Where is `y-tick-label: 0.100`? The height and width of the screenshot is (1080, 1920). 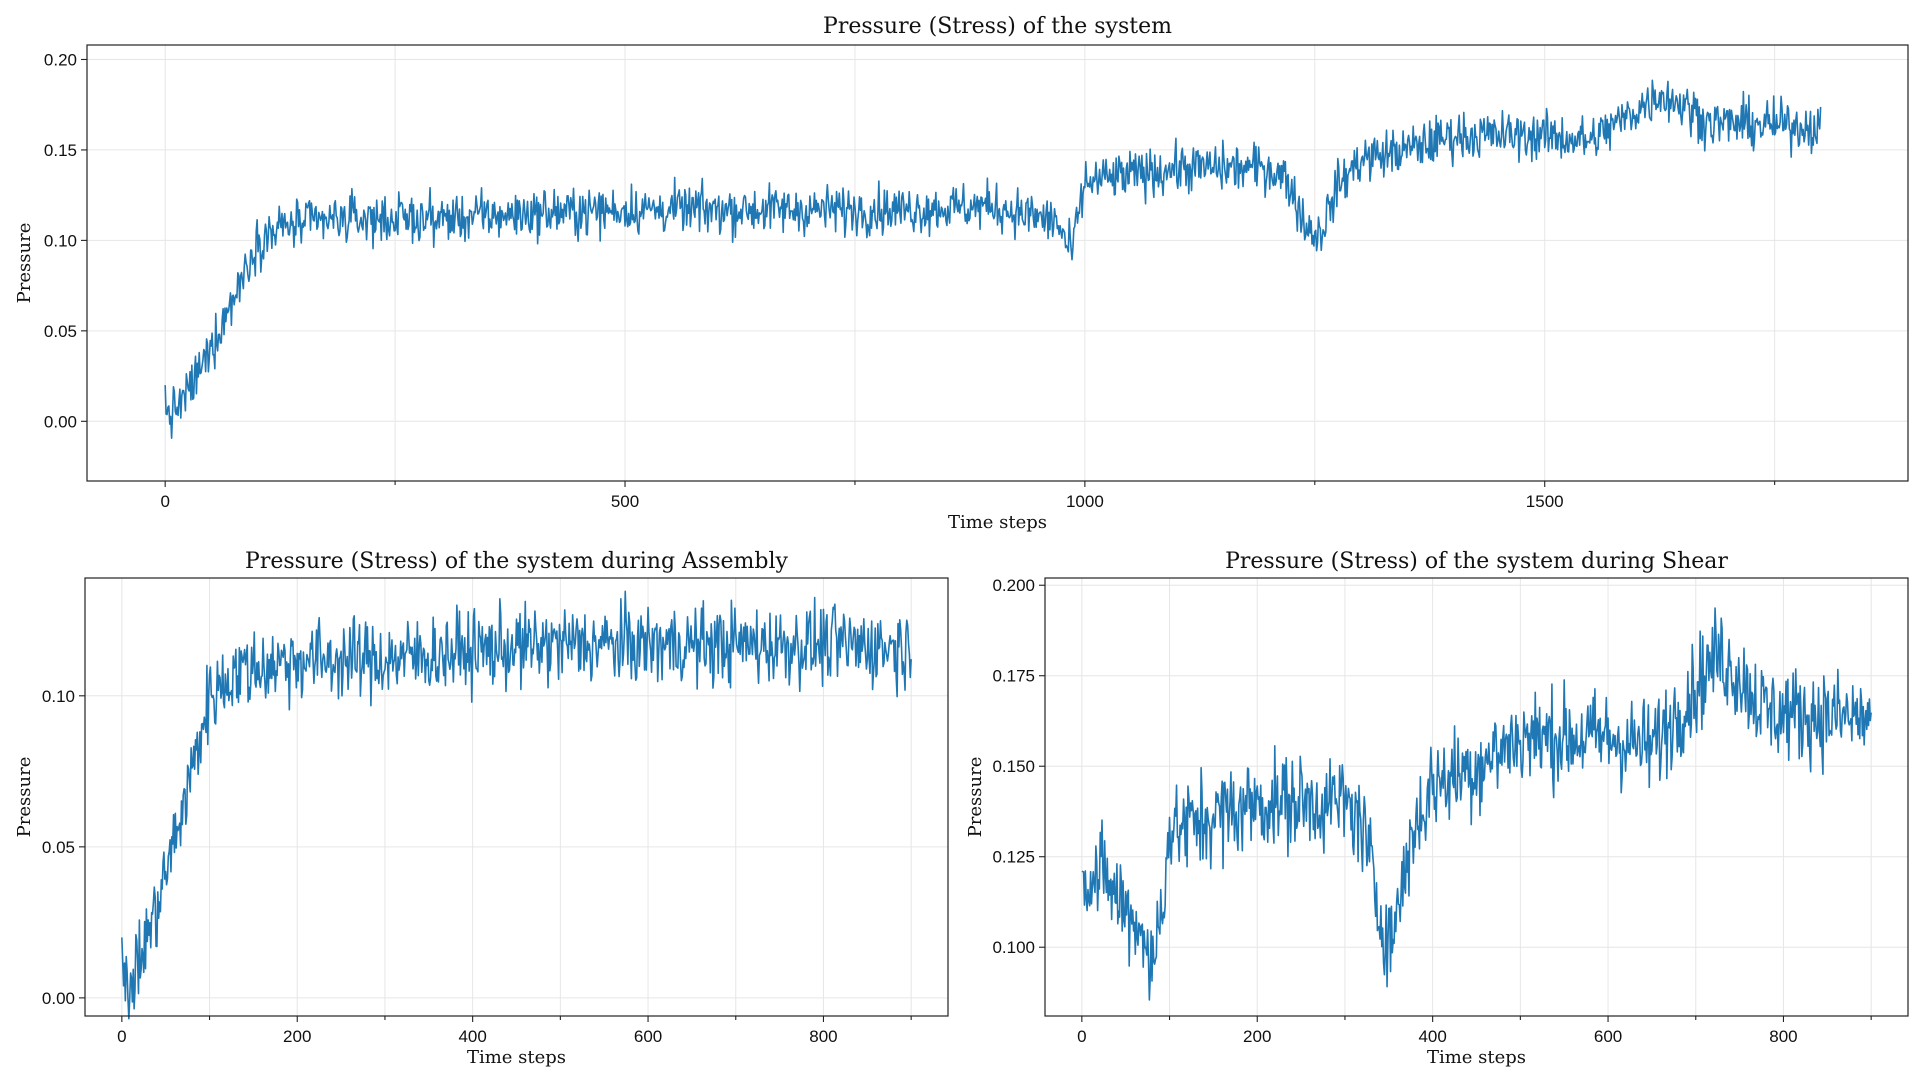
y-tick-label: 0.100 is located at coordinates (1013, 947).